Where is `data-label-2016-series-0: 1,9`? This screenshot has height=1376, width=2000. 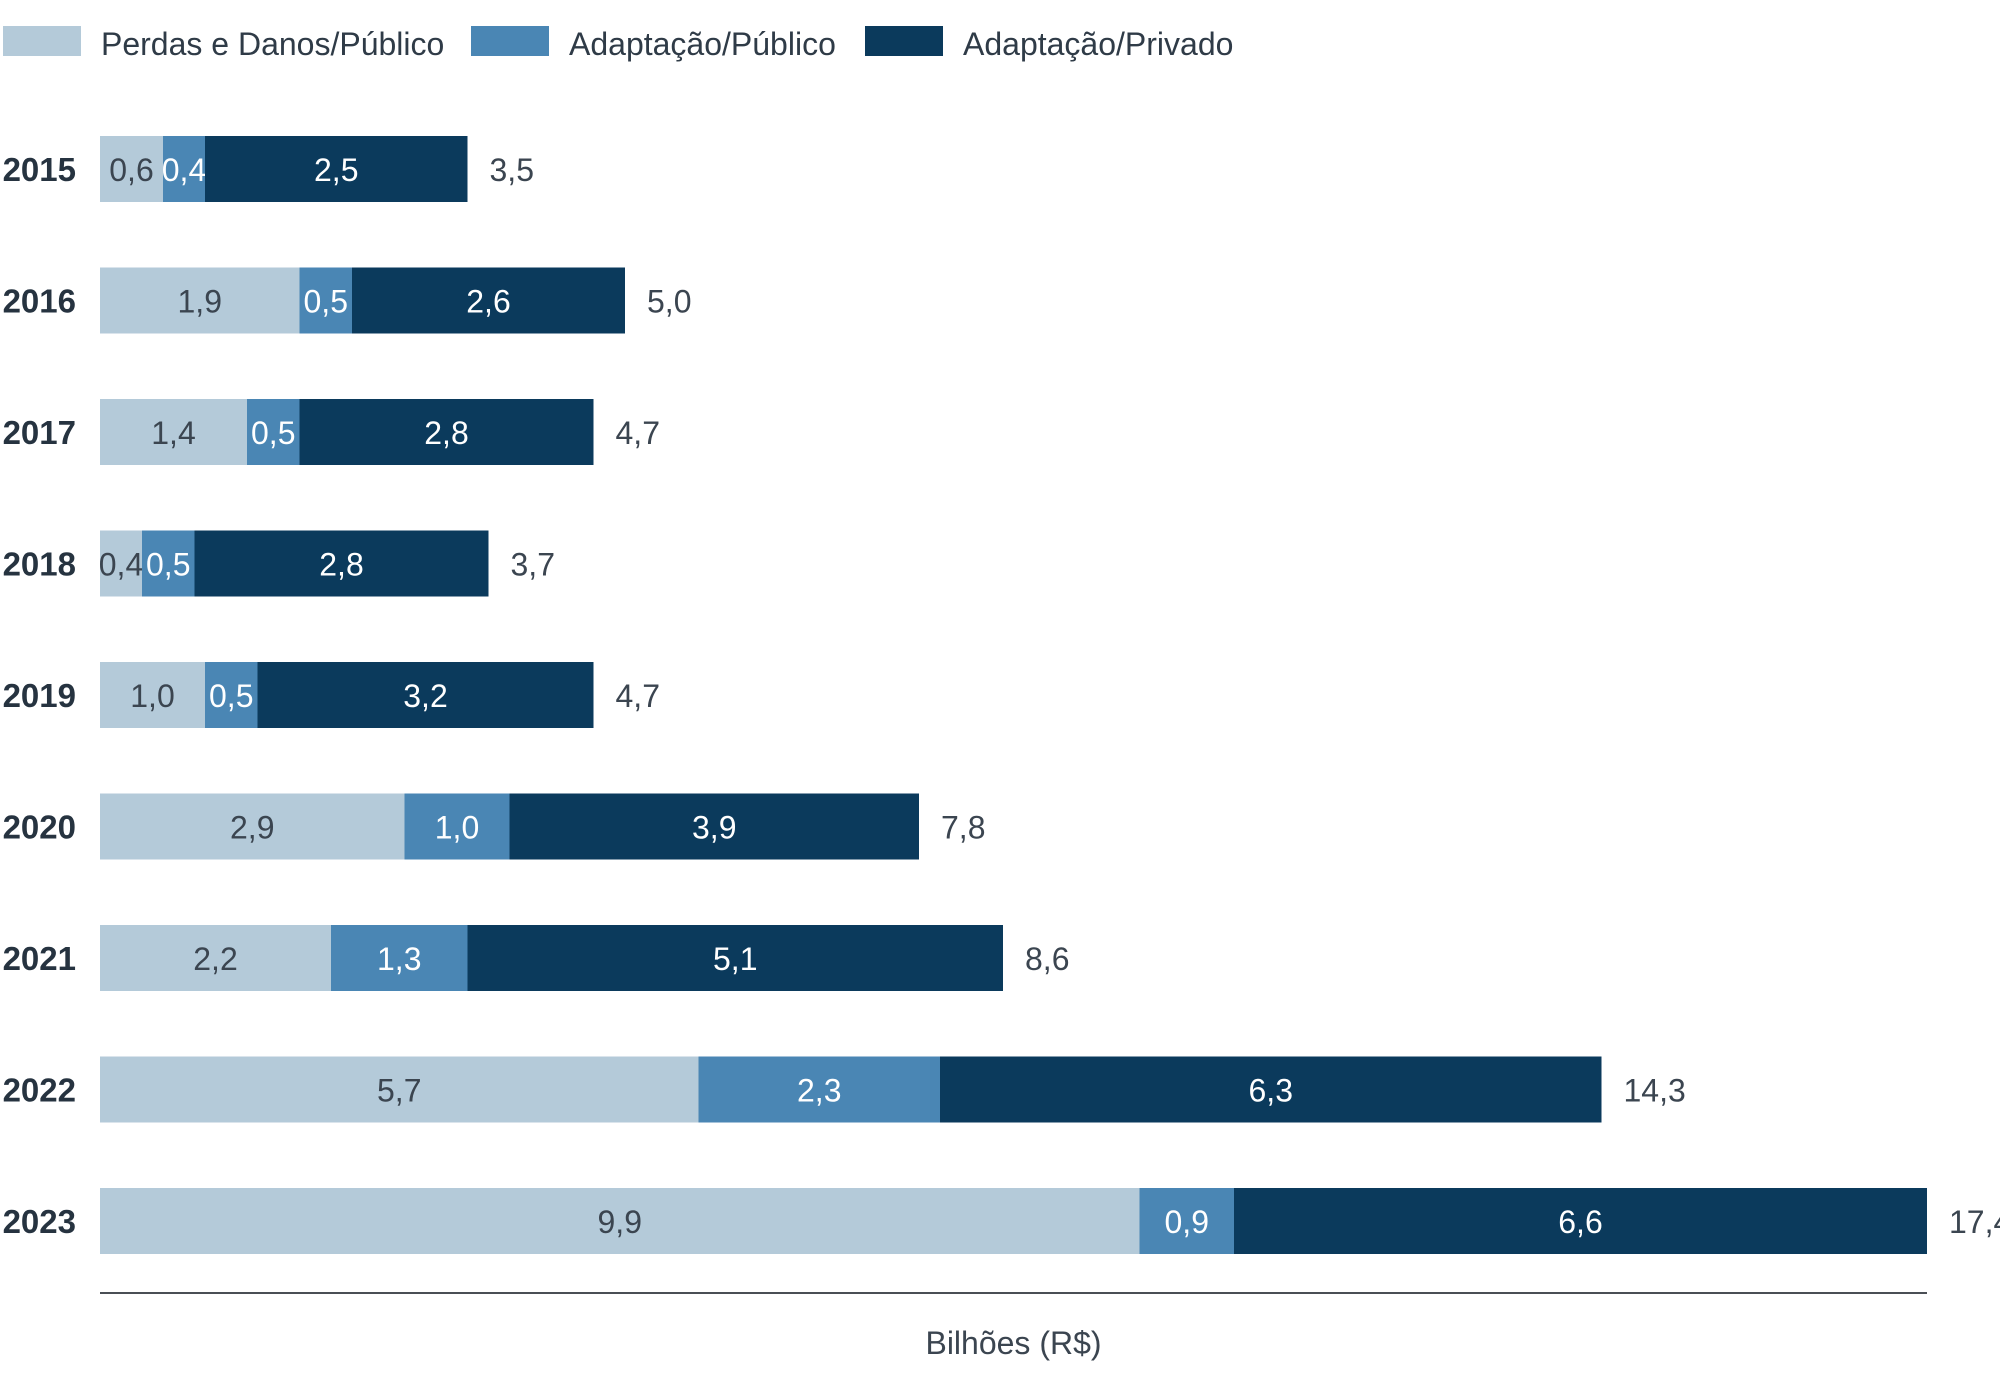
data-label-2016-series-0: 1,9 is located at coordinates (200, 302).